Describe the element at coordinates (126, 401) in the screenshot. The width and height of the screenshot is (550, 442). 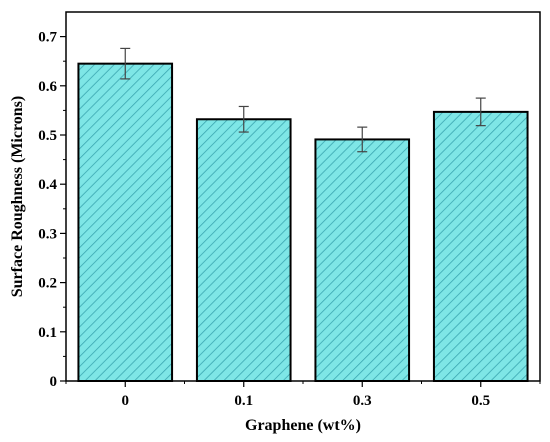
I see `x-tick-label: 0` at that location.